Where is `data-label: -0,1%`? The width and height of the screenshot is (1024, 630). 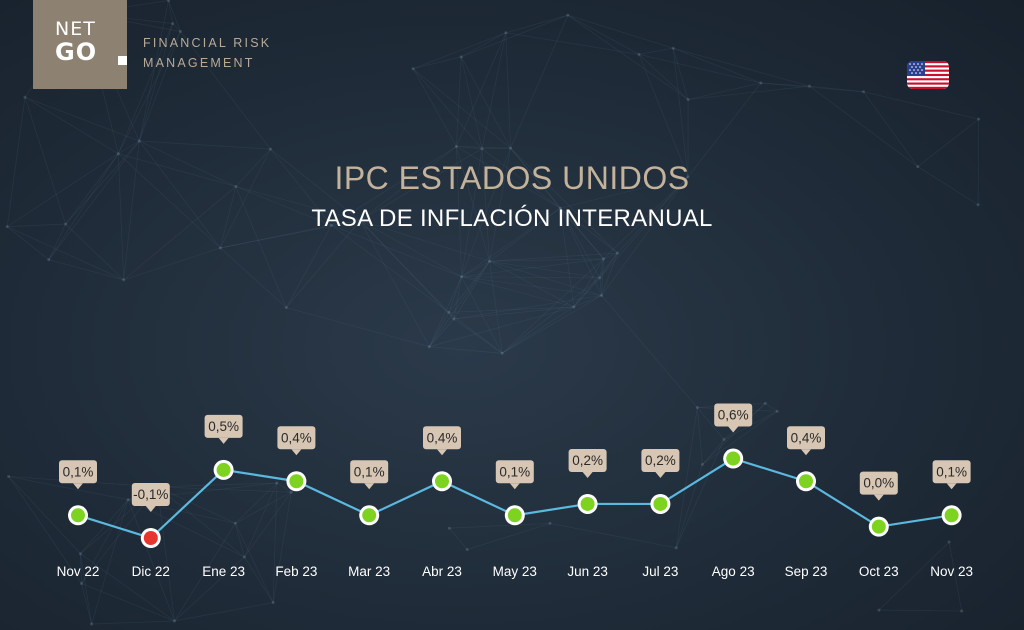 data-label: -0,1% is located at coordinates (150, 497).